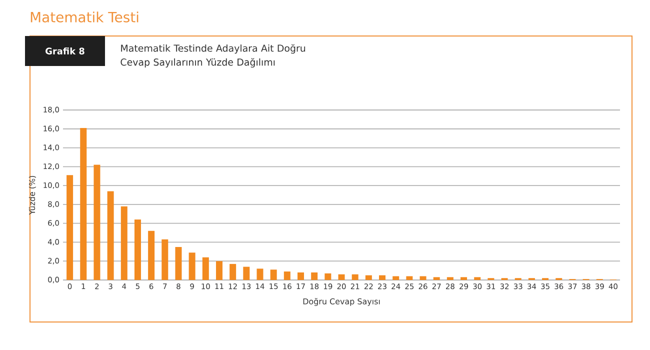 This screenshot has width=650, height=350. What do you see at coordinates (213, 56) in the screenshot?
I see `chart-subtitle: Matematik Testinde Adaylara Ait Doğru Cevap Sayılarının Yüzde Dağılımı` at bounding box center [213, 56].